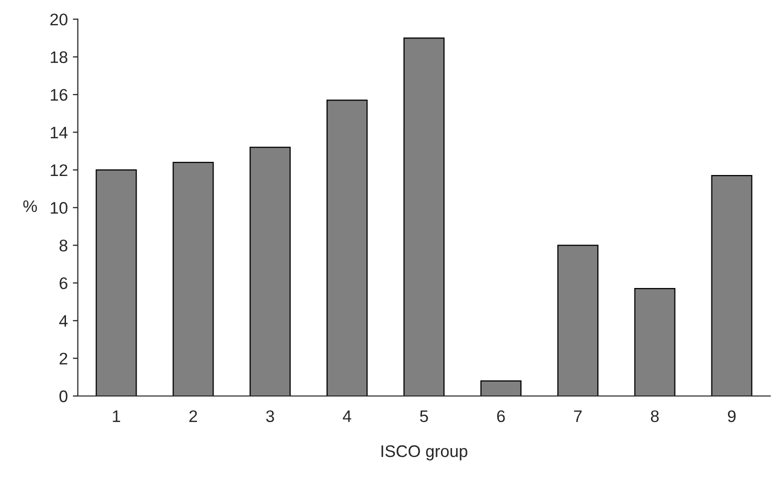  I want to click on y-tick-label: 0, so click(63, 396).